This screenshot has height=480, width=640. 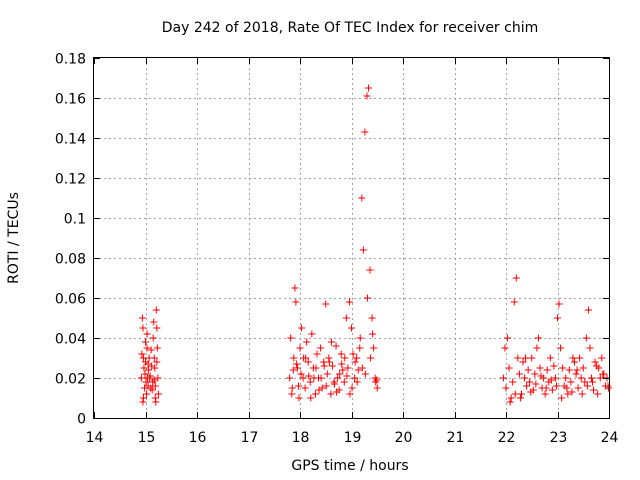 What do you see at coordinates (198, 438) in the screenshot?
I see `x-tick-label: 16` at bounding box center [198, 438].